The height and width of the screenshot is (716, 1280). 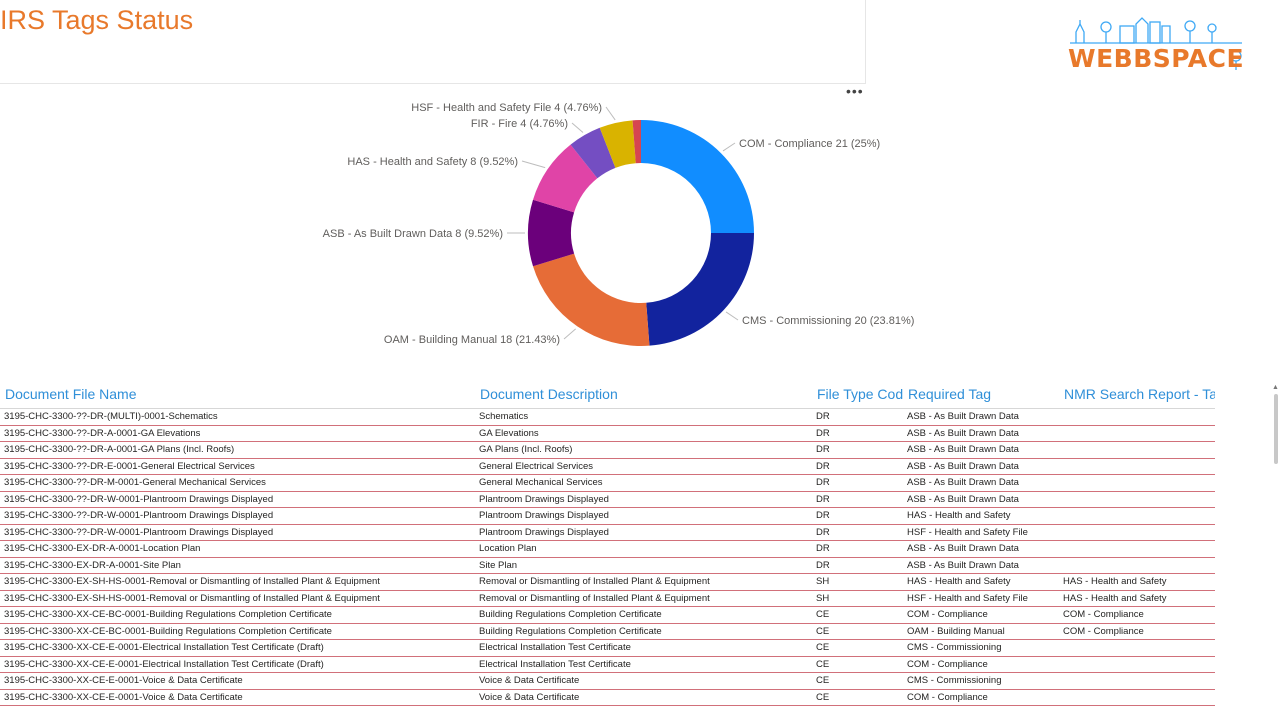 I want to click on cell-document-file-name: 3195-CHC-3300-??-DR-A-0001-GA Elevations, so click(x=237, y=433).